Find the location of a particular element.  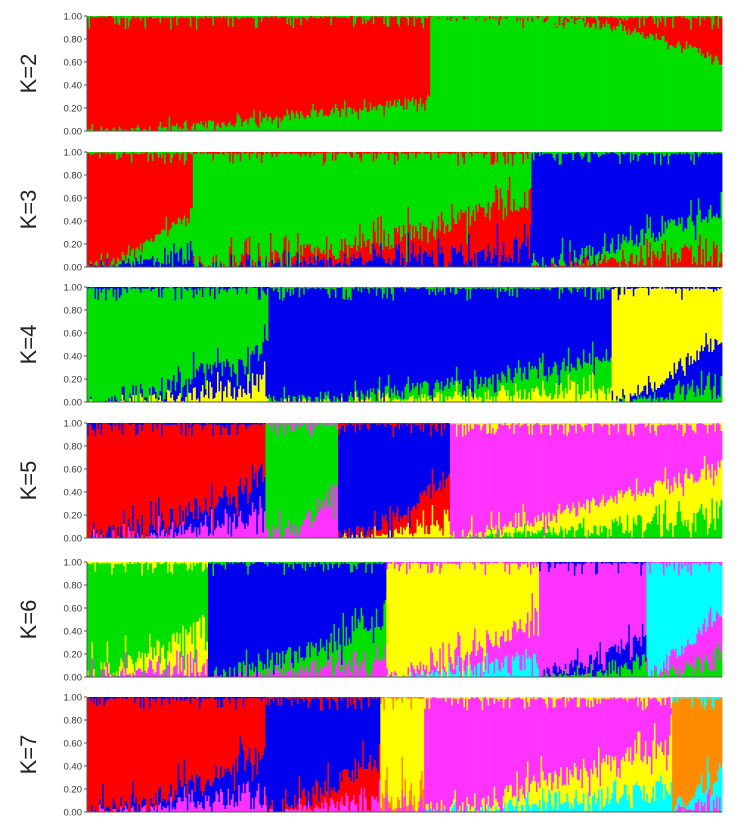

admixture-bars is located at coordinates (405, 209).